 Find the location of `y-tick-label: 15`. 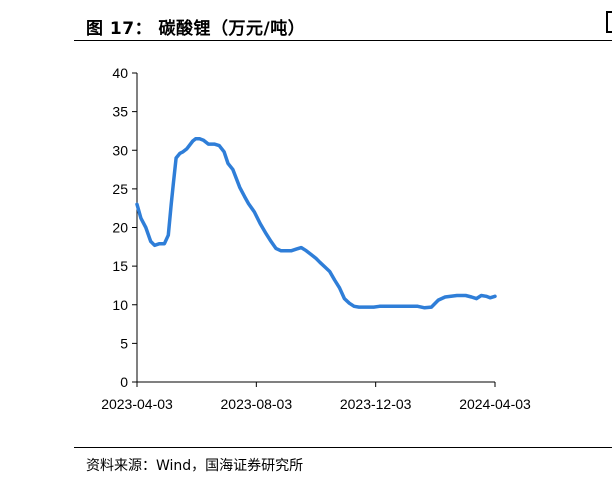

y-tick-label: 15 is located at coordinates (120, 266).